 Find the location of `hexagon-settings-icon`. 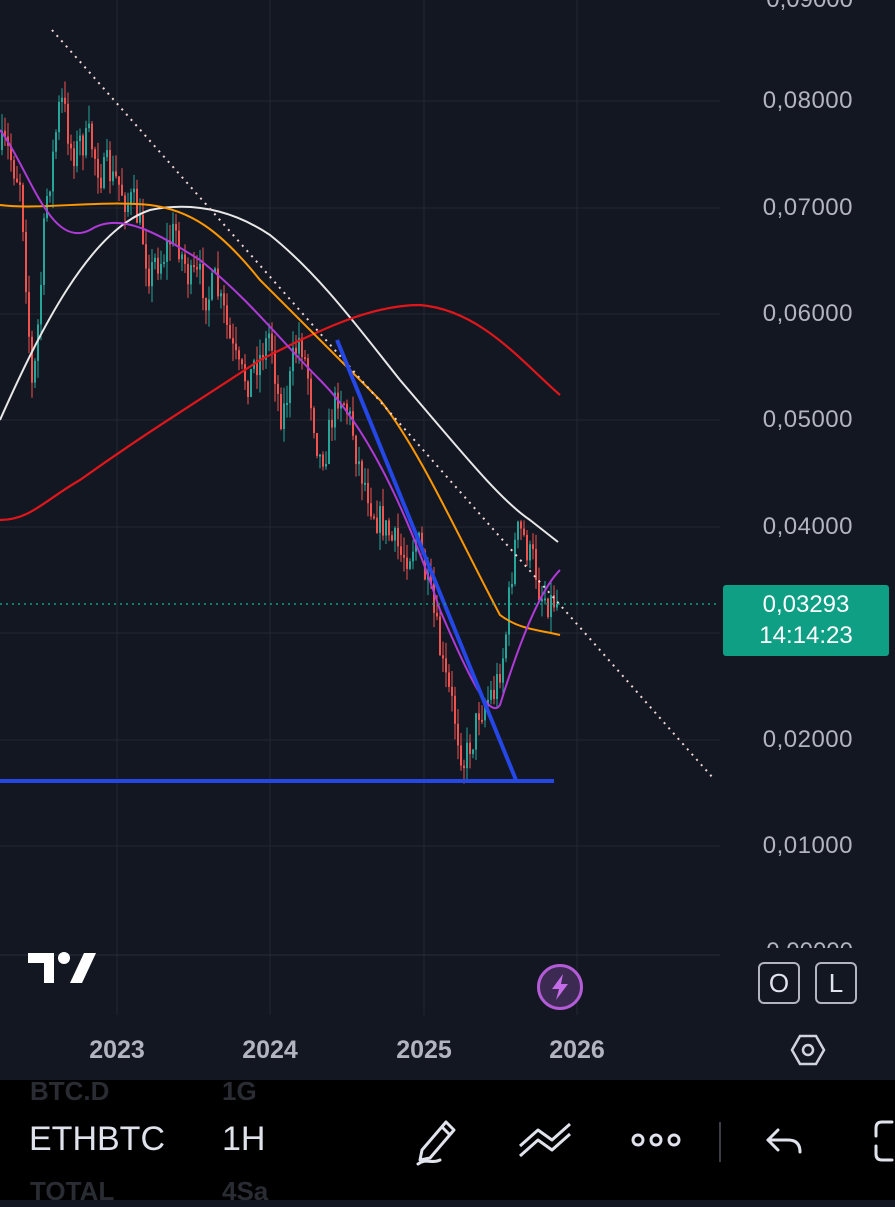

hexagon-settings-icon is located at coordinates (808, 1050).